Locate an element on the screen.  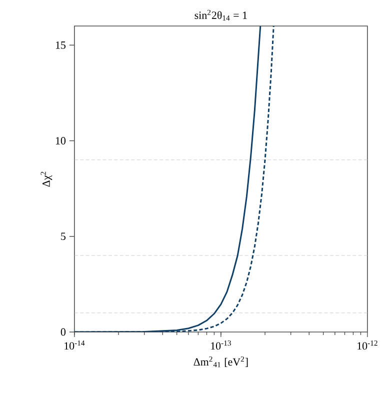
x-axis-title: Δm$^{2}$$_{41}$ [eV$^{2}$] is located at coordinates (221, 362).